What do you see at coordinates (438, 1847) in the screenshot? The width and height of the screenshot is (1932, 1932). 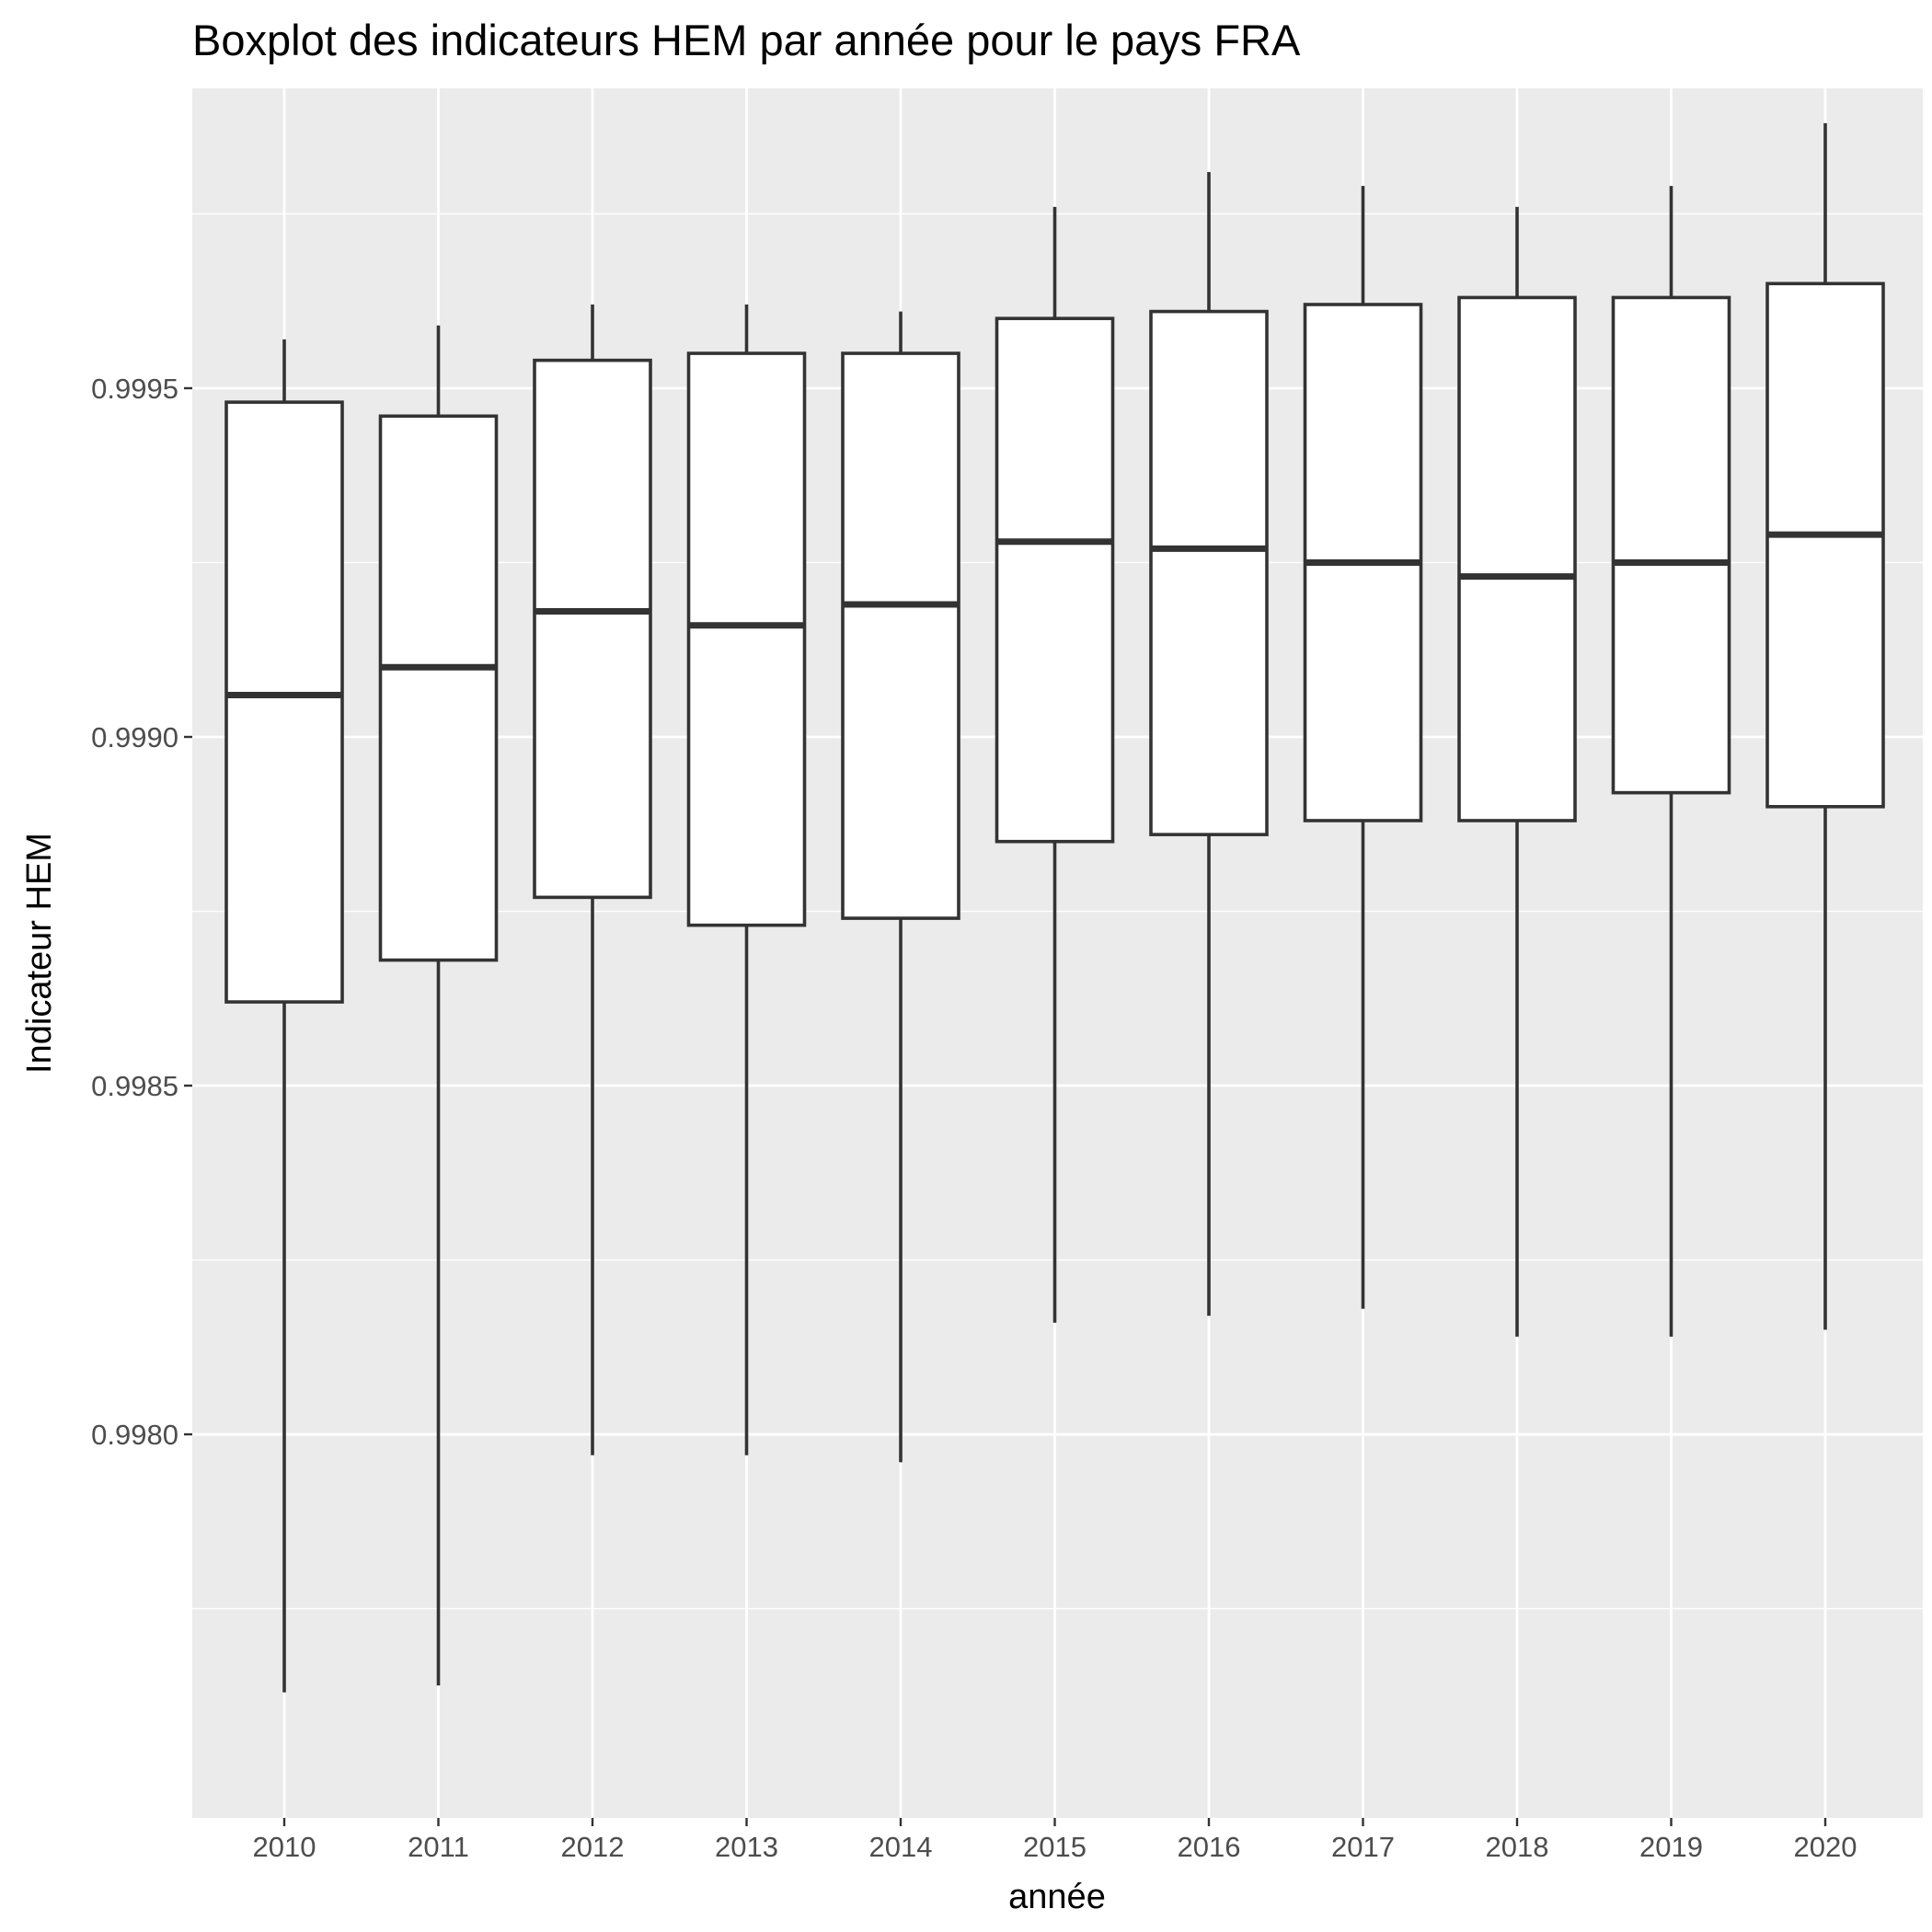 I see `x-tick-label: 2011` at bounding box center [438, 1847].